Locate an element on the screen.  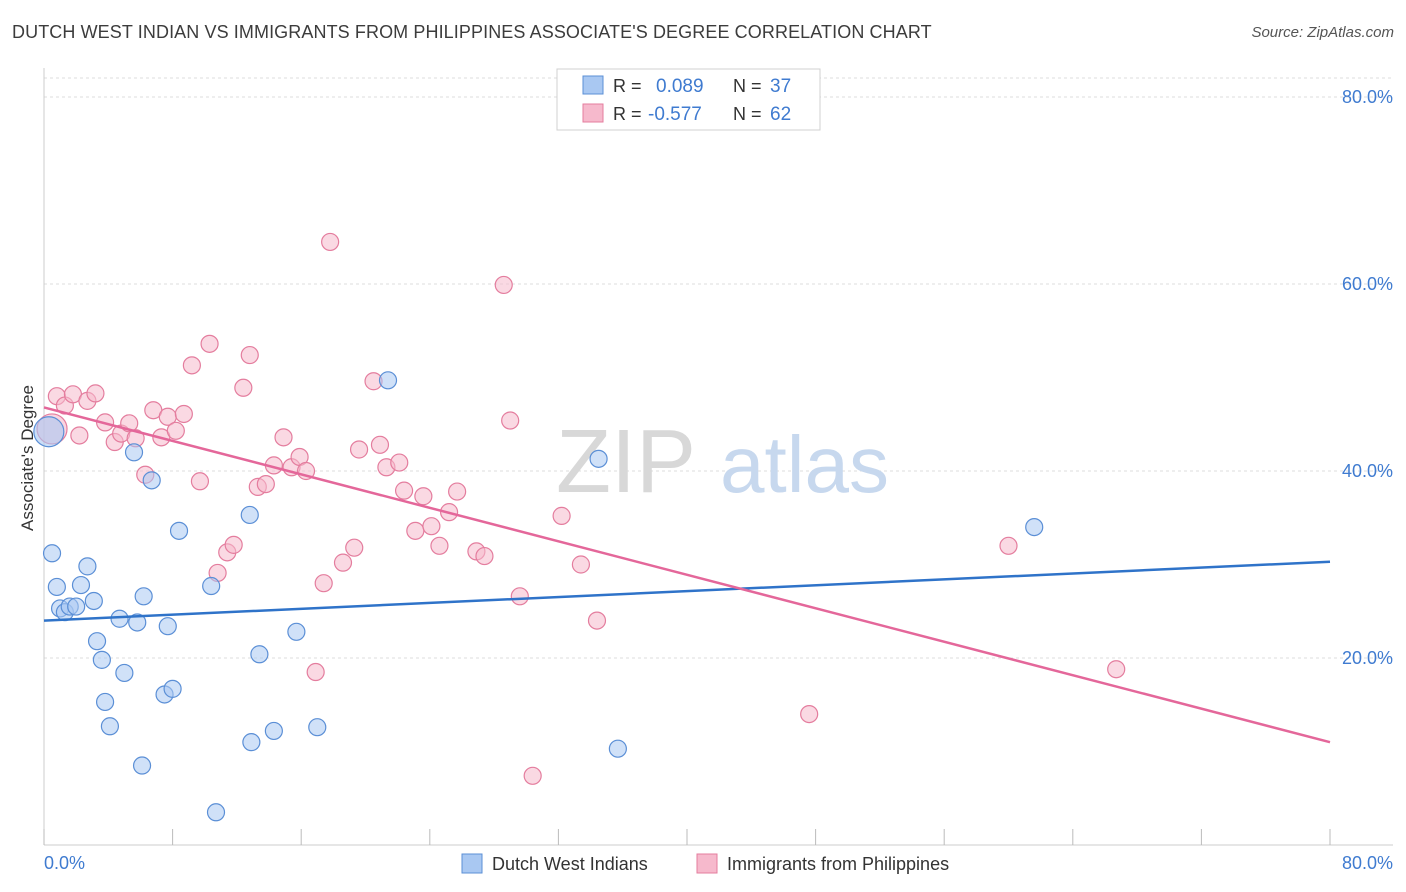
top-legend: R = 0.089 N = 37 R = -0.577 N = 62 is located at coordinates (688, 99).